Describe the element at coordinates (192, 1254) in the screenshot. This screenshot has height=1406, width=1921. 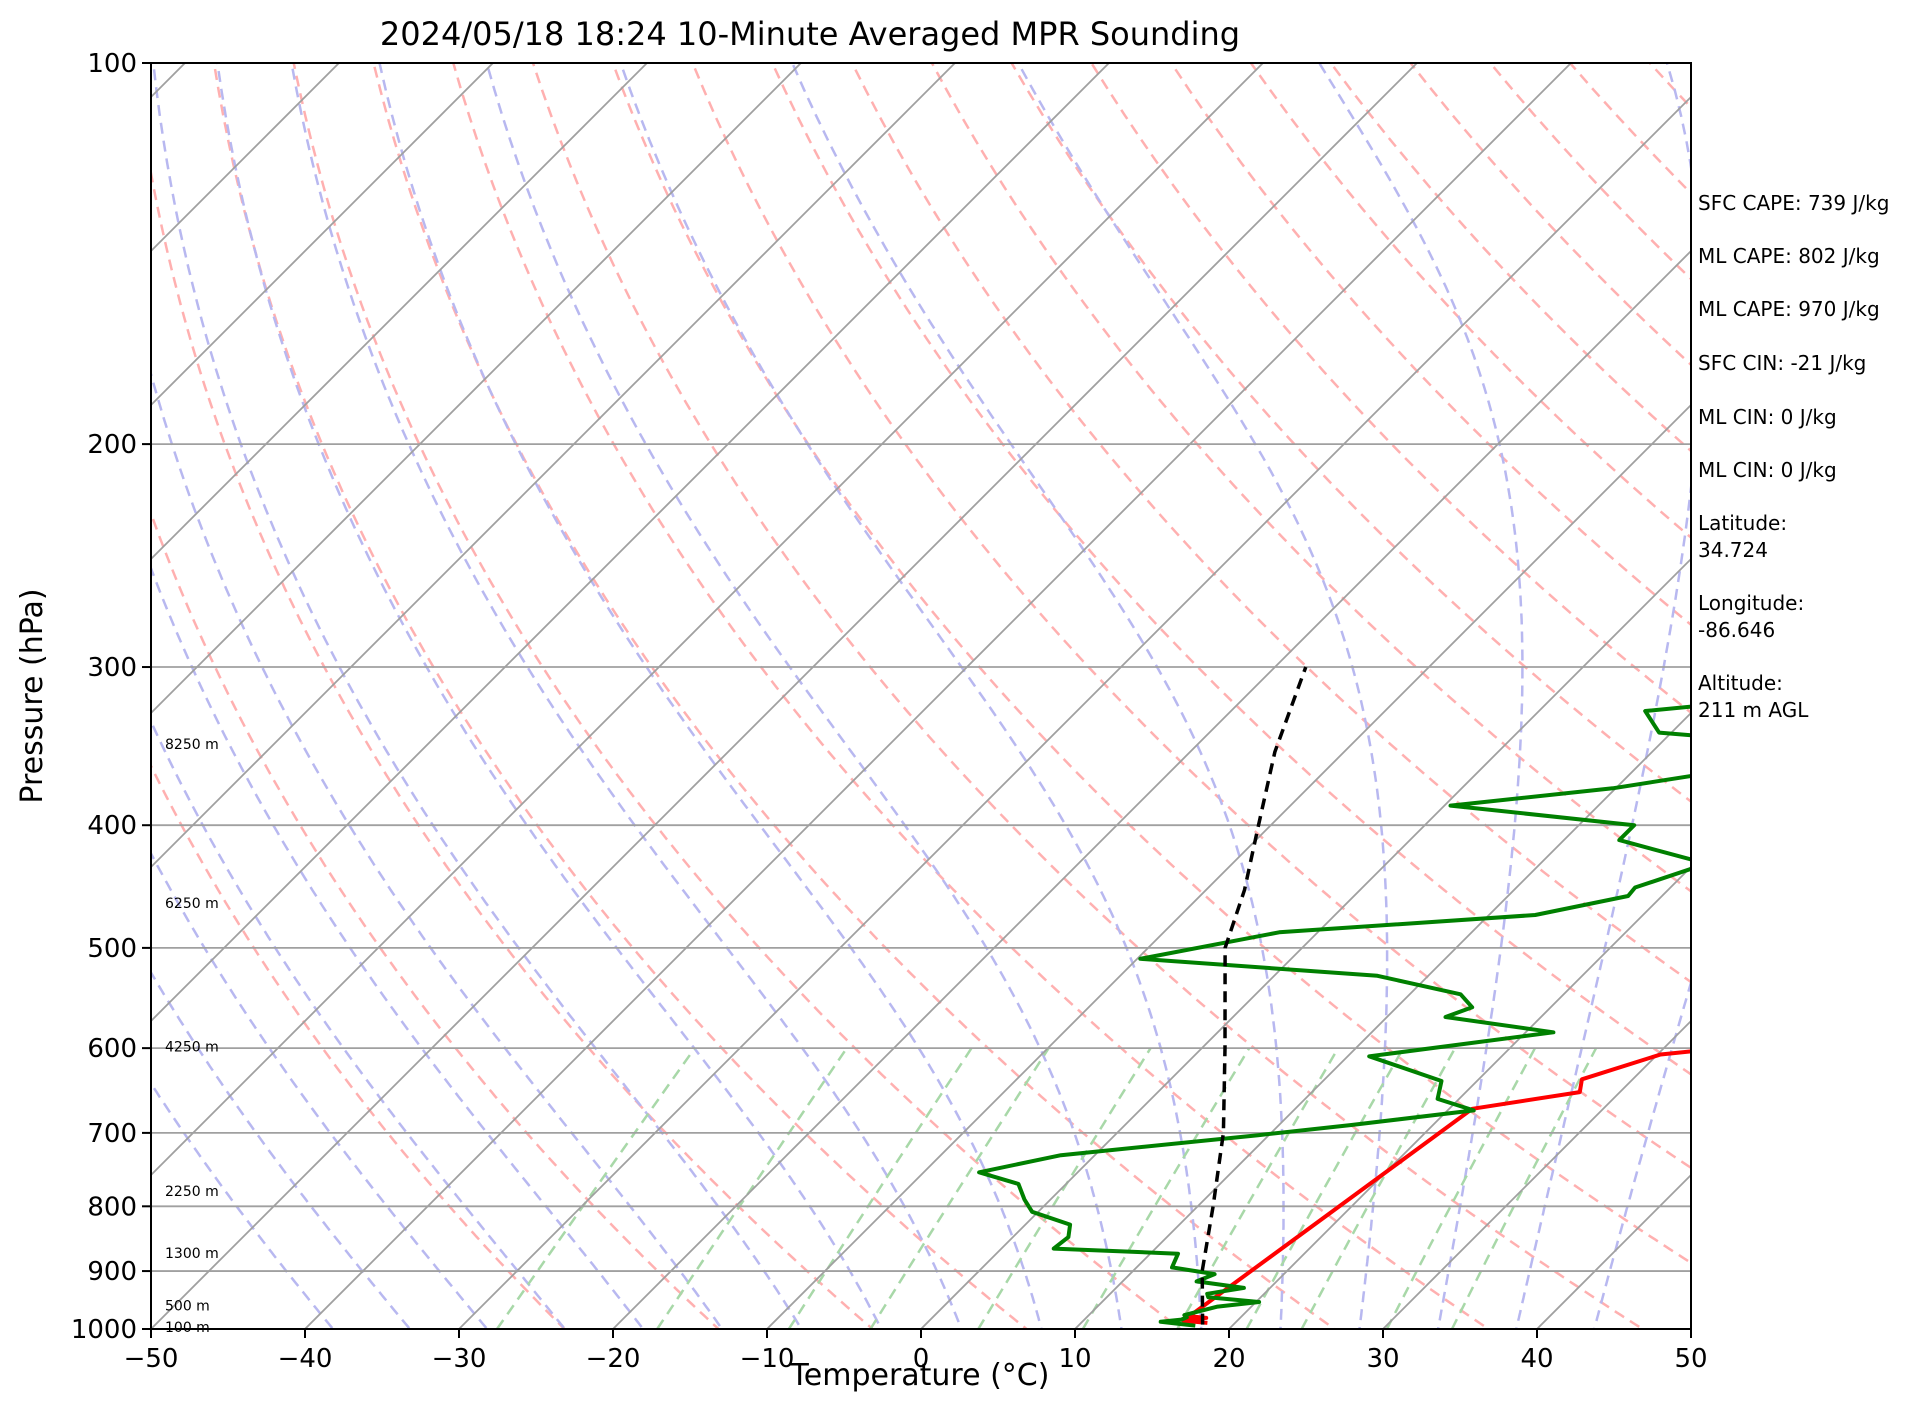
I see `height-label: 1300 m` at that location.